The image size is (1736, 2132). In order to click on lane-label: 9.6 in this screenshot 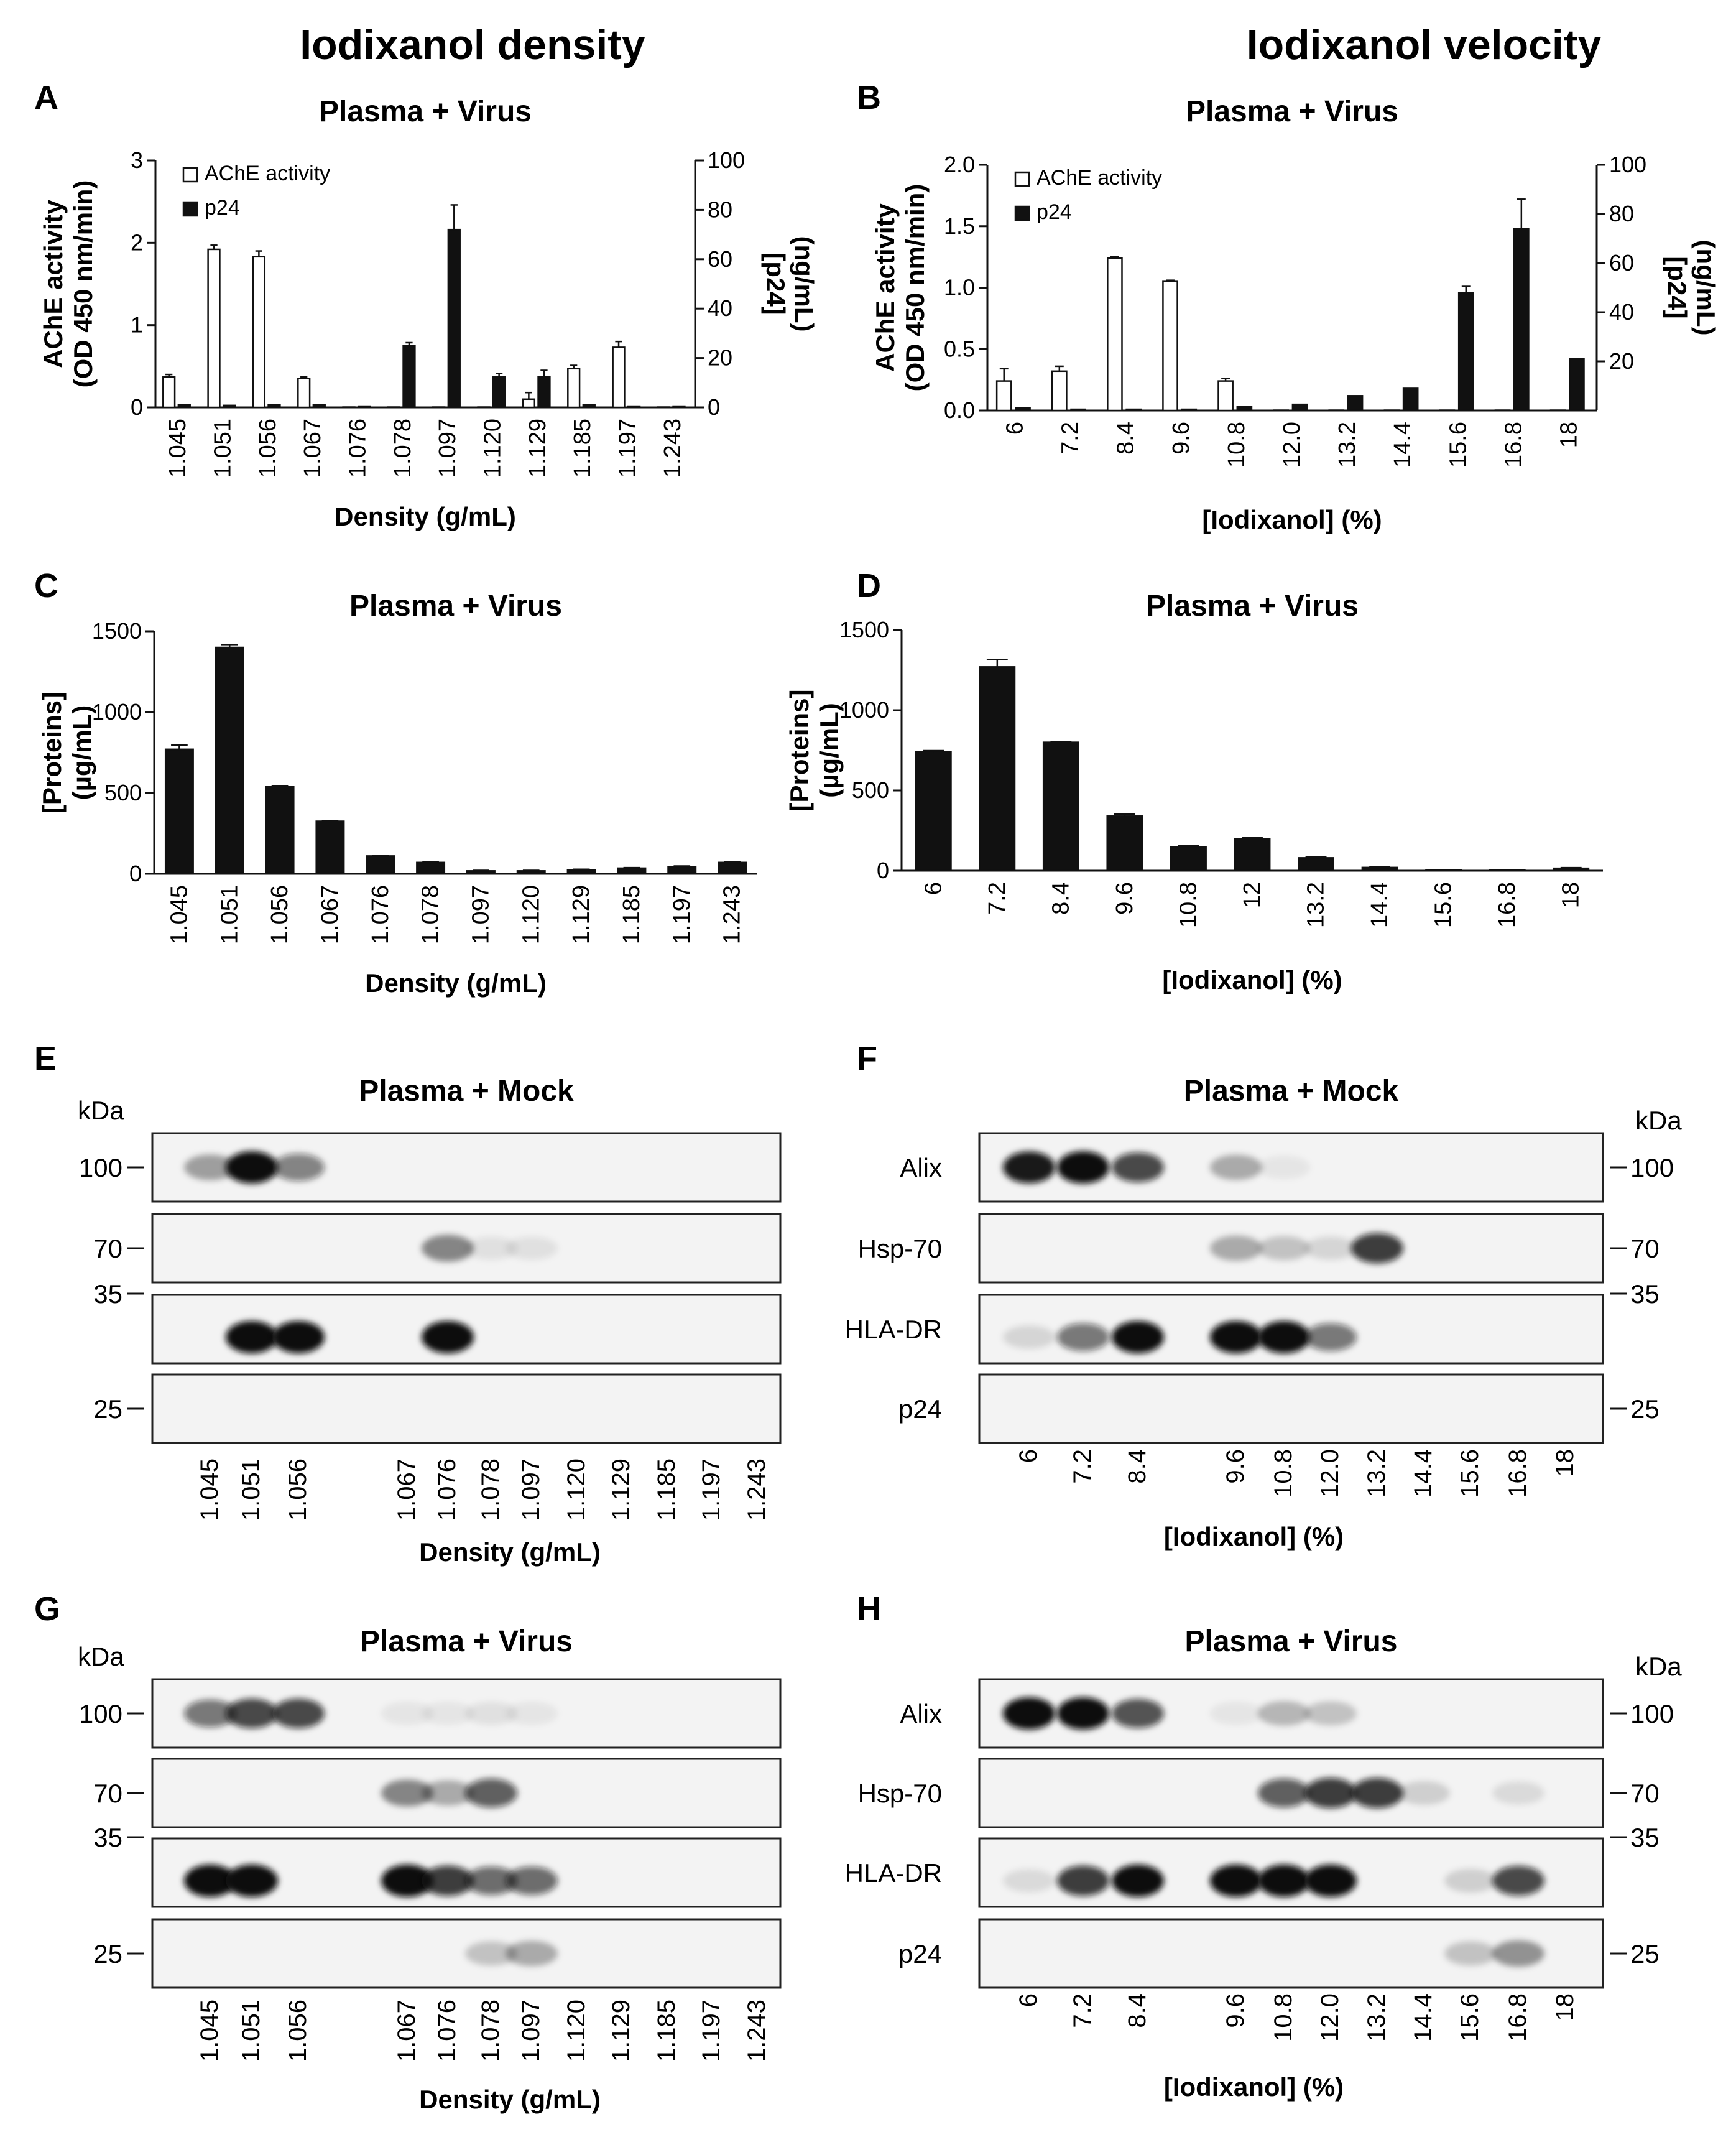, I will do `click(1235, 1466)`.